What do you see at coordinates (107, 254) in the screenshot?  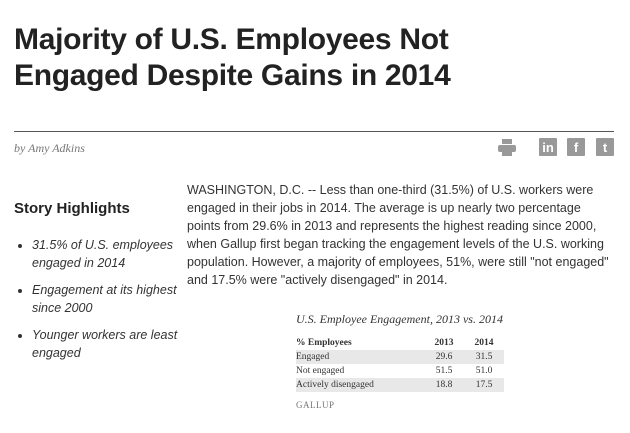 I see `list-item: 31.5% of U.S. employees engaged in 2014` at bounding box center [107, 254].